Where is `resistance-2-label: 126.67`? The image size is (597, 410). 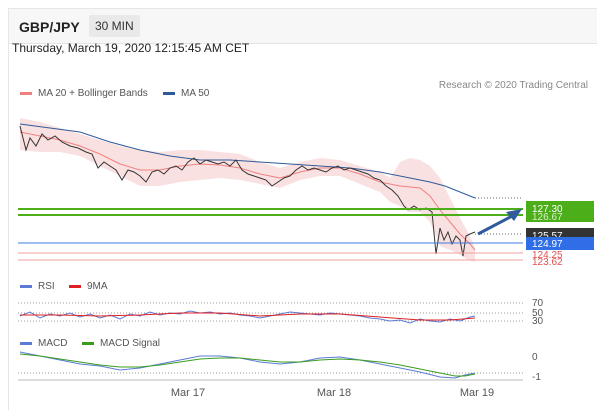
resistance-2-label: 126.67 is located at coordinates (547, 217).